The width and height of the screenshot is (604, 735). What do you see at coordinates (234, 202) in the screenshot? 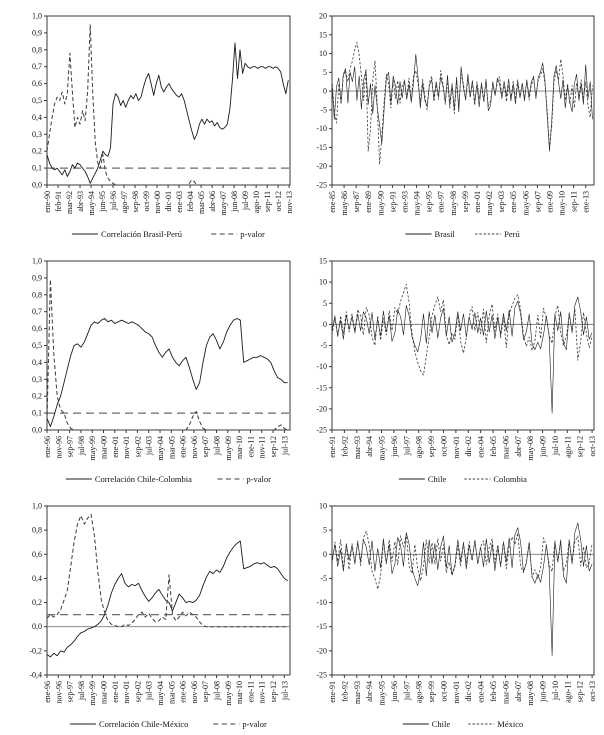
I see `x-tick-label: jun-08` at bounding box center [234, 202].